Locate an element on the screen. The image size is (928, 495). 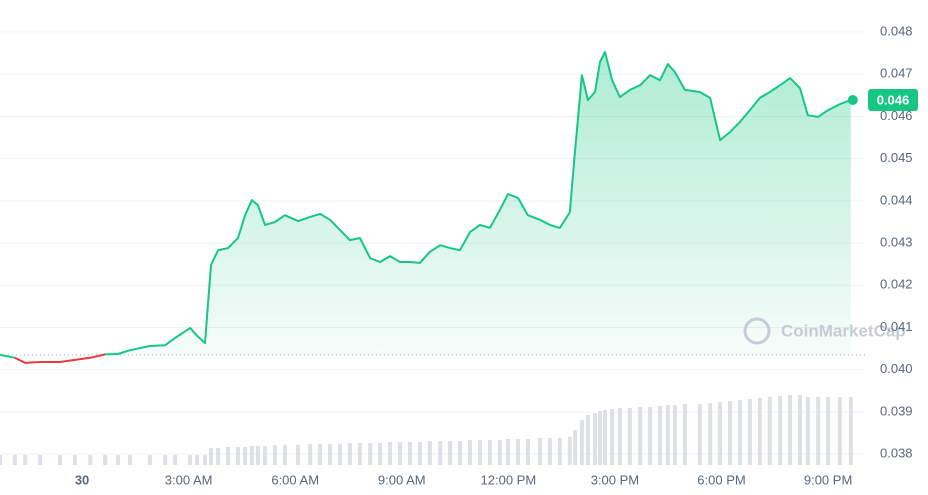
y-tick-label: 0.048 is located at coordinates (896, 31).